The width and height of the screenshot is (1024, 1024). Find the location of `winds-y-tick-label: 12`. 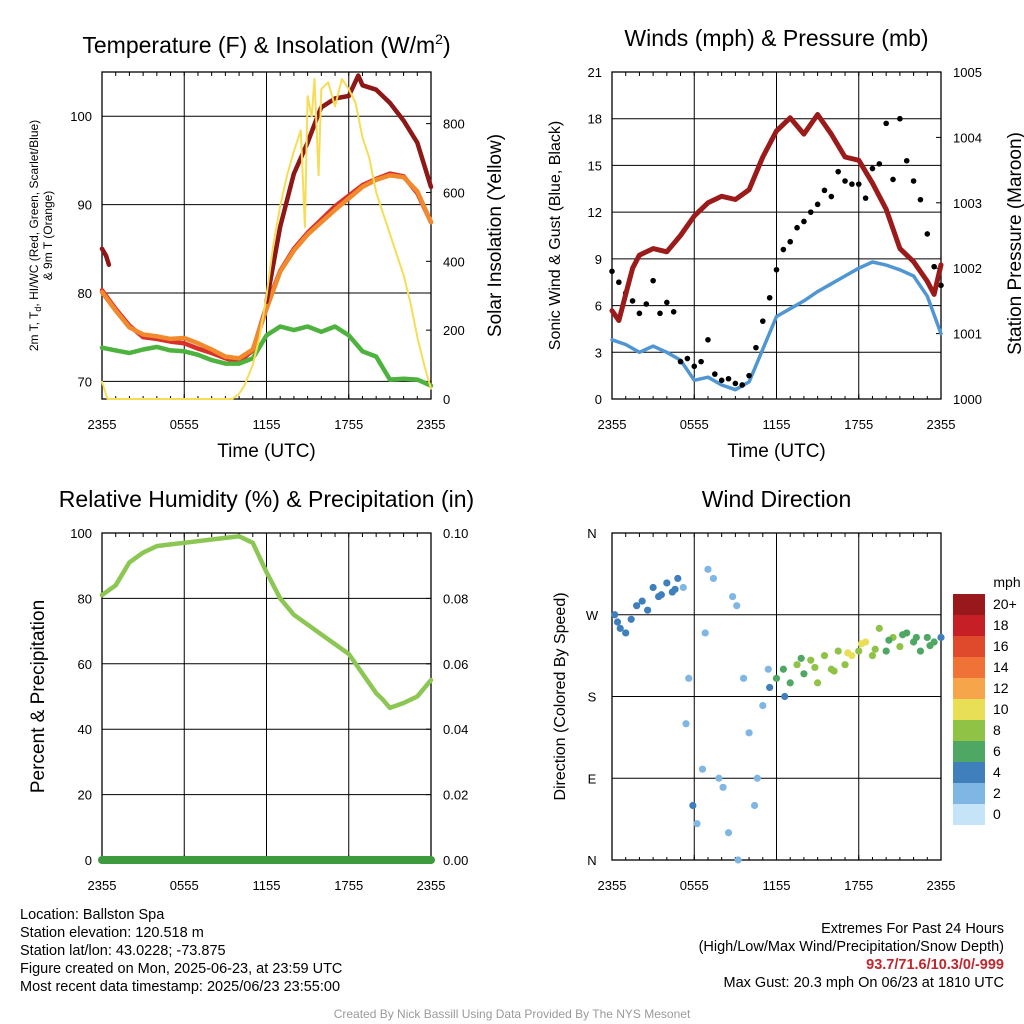

winds-y-tick-label: 12 is located at coordinates (595, 212).